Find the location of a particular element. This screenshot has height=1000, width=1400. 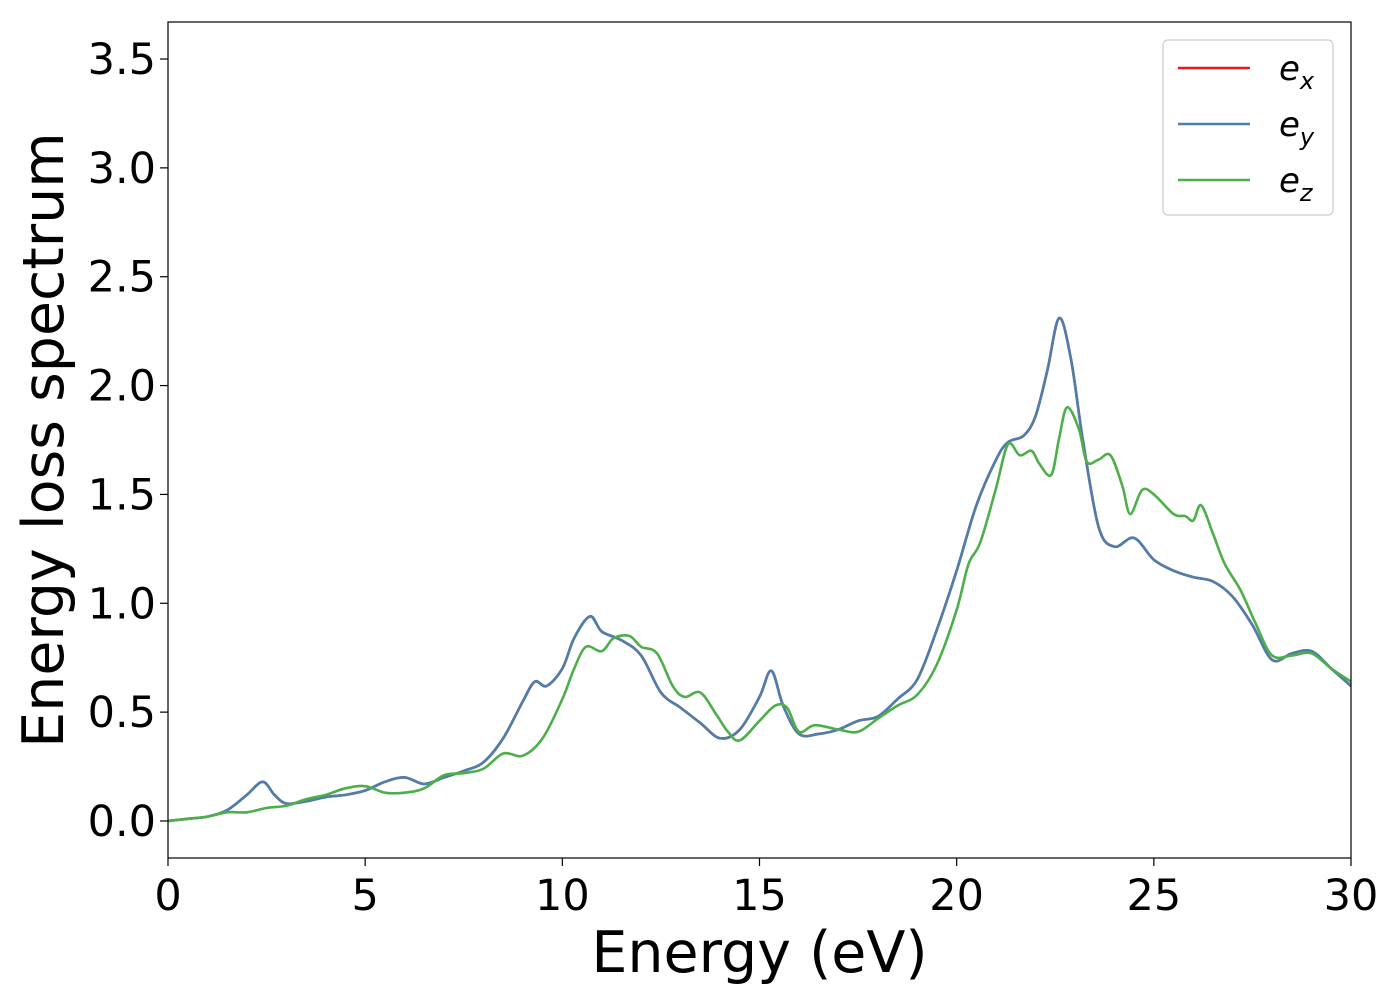

y-tick-label: 3.0 is located at coordinates (122, 169).